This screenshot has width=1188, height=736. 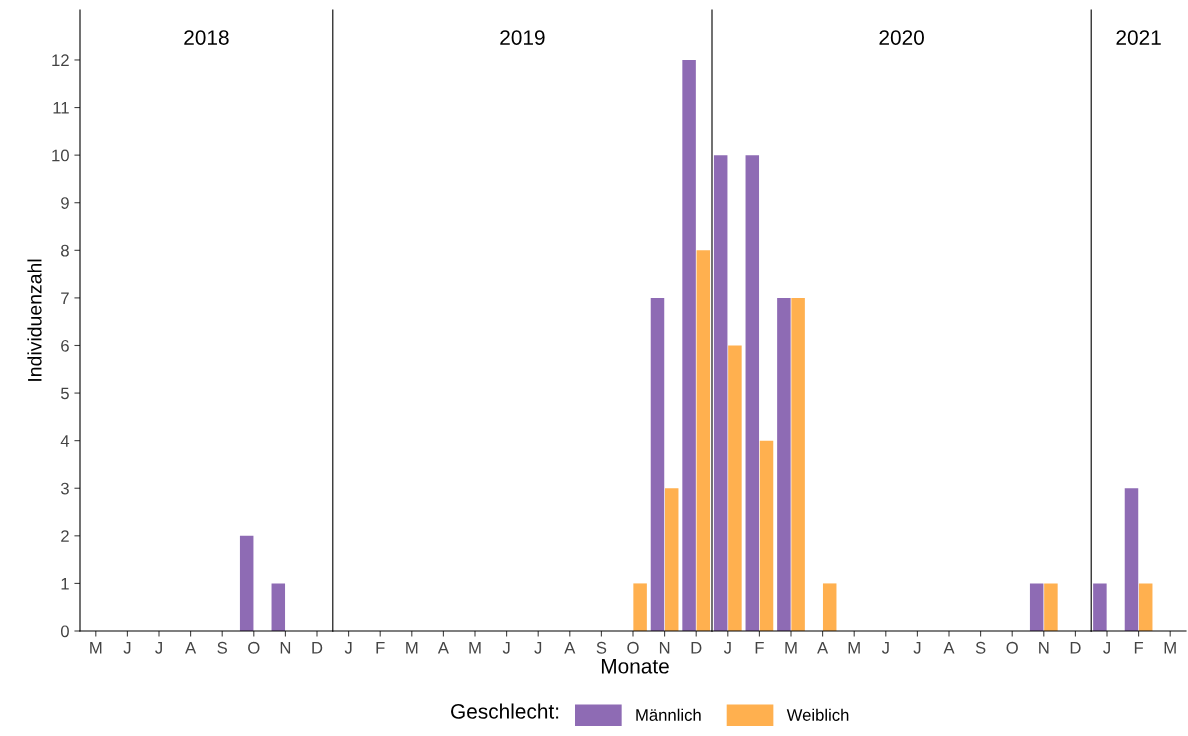 I want to click on y-tick-label: 5, so click(x=64, y=393).